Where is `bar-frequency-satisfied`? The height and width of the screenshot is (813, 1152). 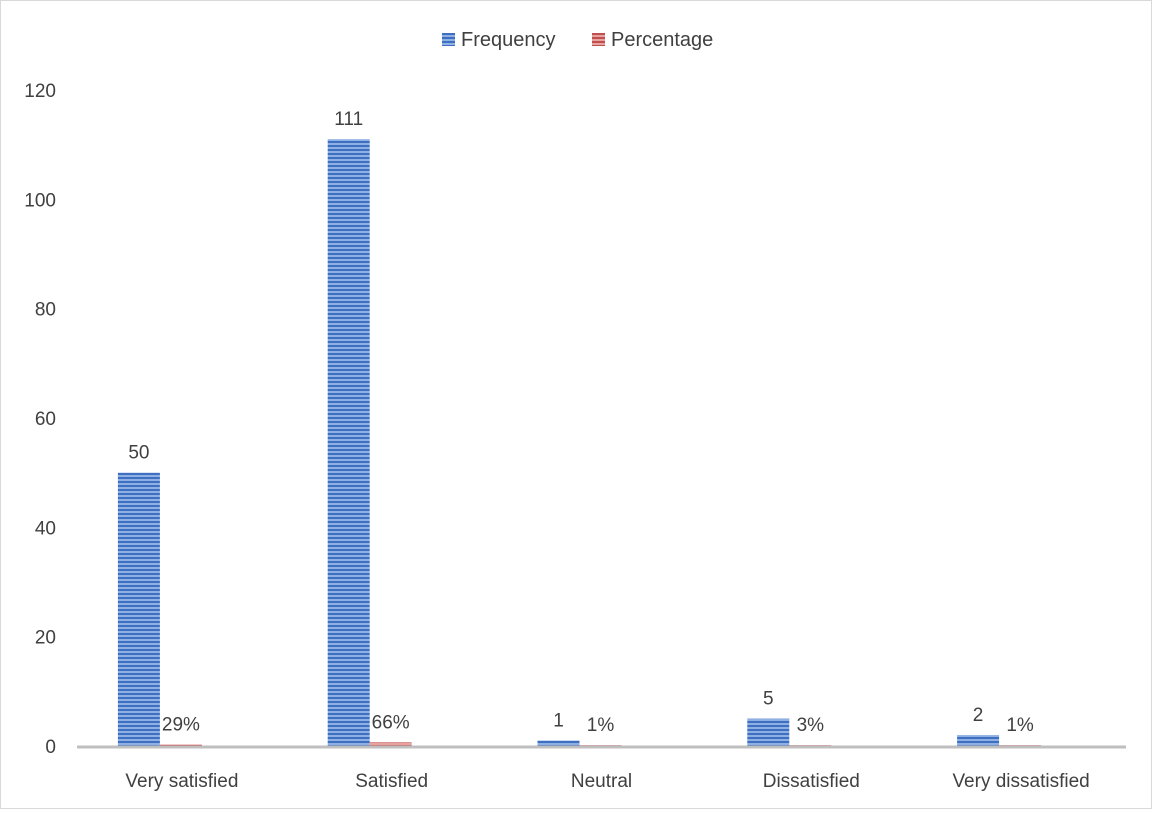 bar-frequency-satisfied is located at coordinates (348, 442).